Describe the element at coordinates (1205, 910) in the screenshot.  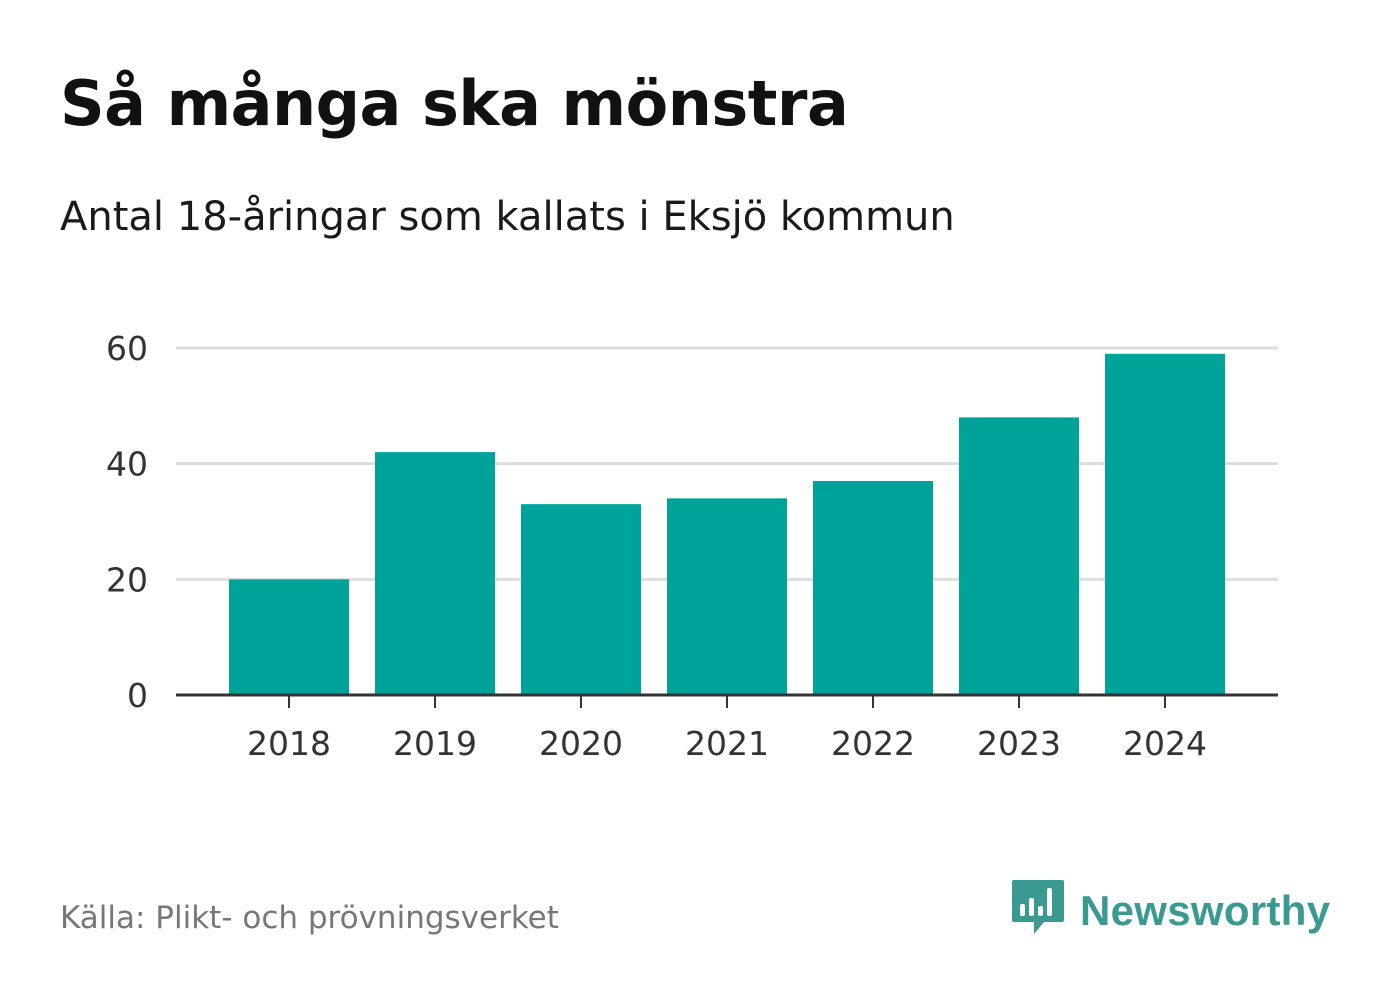
I see `brand-name: Newsworthy` at that location.